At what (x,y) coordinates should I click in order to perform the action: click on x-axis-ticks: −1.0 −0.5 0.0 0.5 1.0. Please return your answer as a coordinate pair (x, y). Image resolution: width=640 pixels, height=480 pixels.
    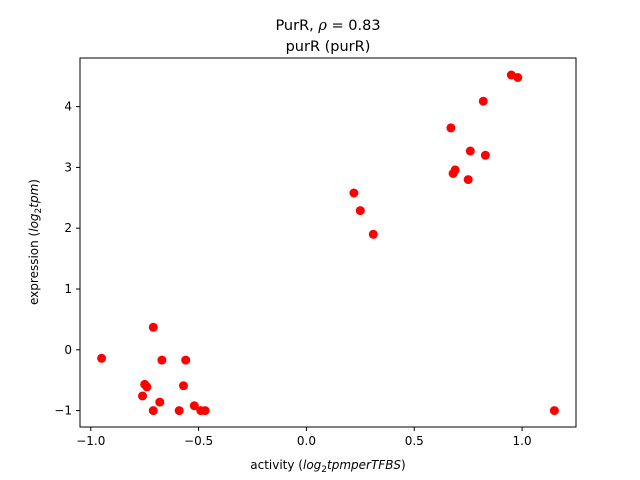
    Looking at the image, I should click on (304, 437).